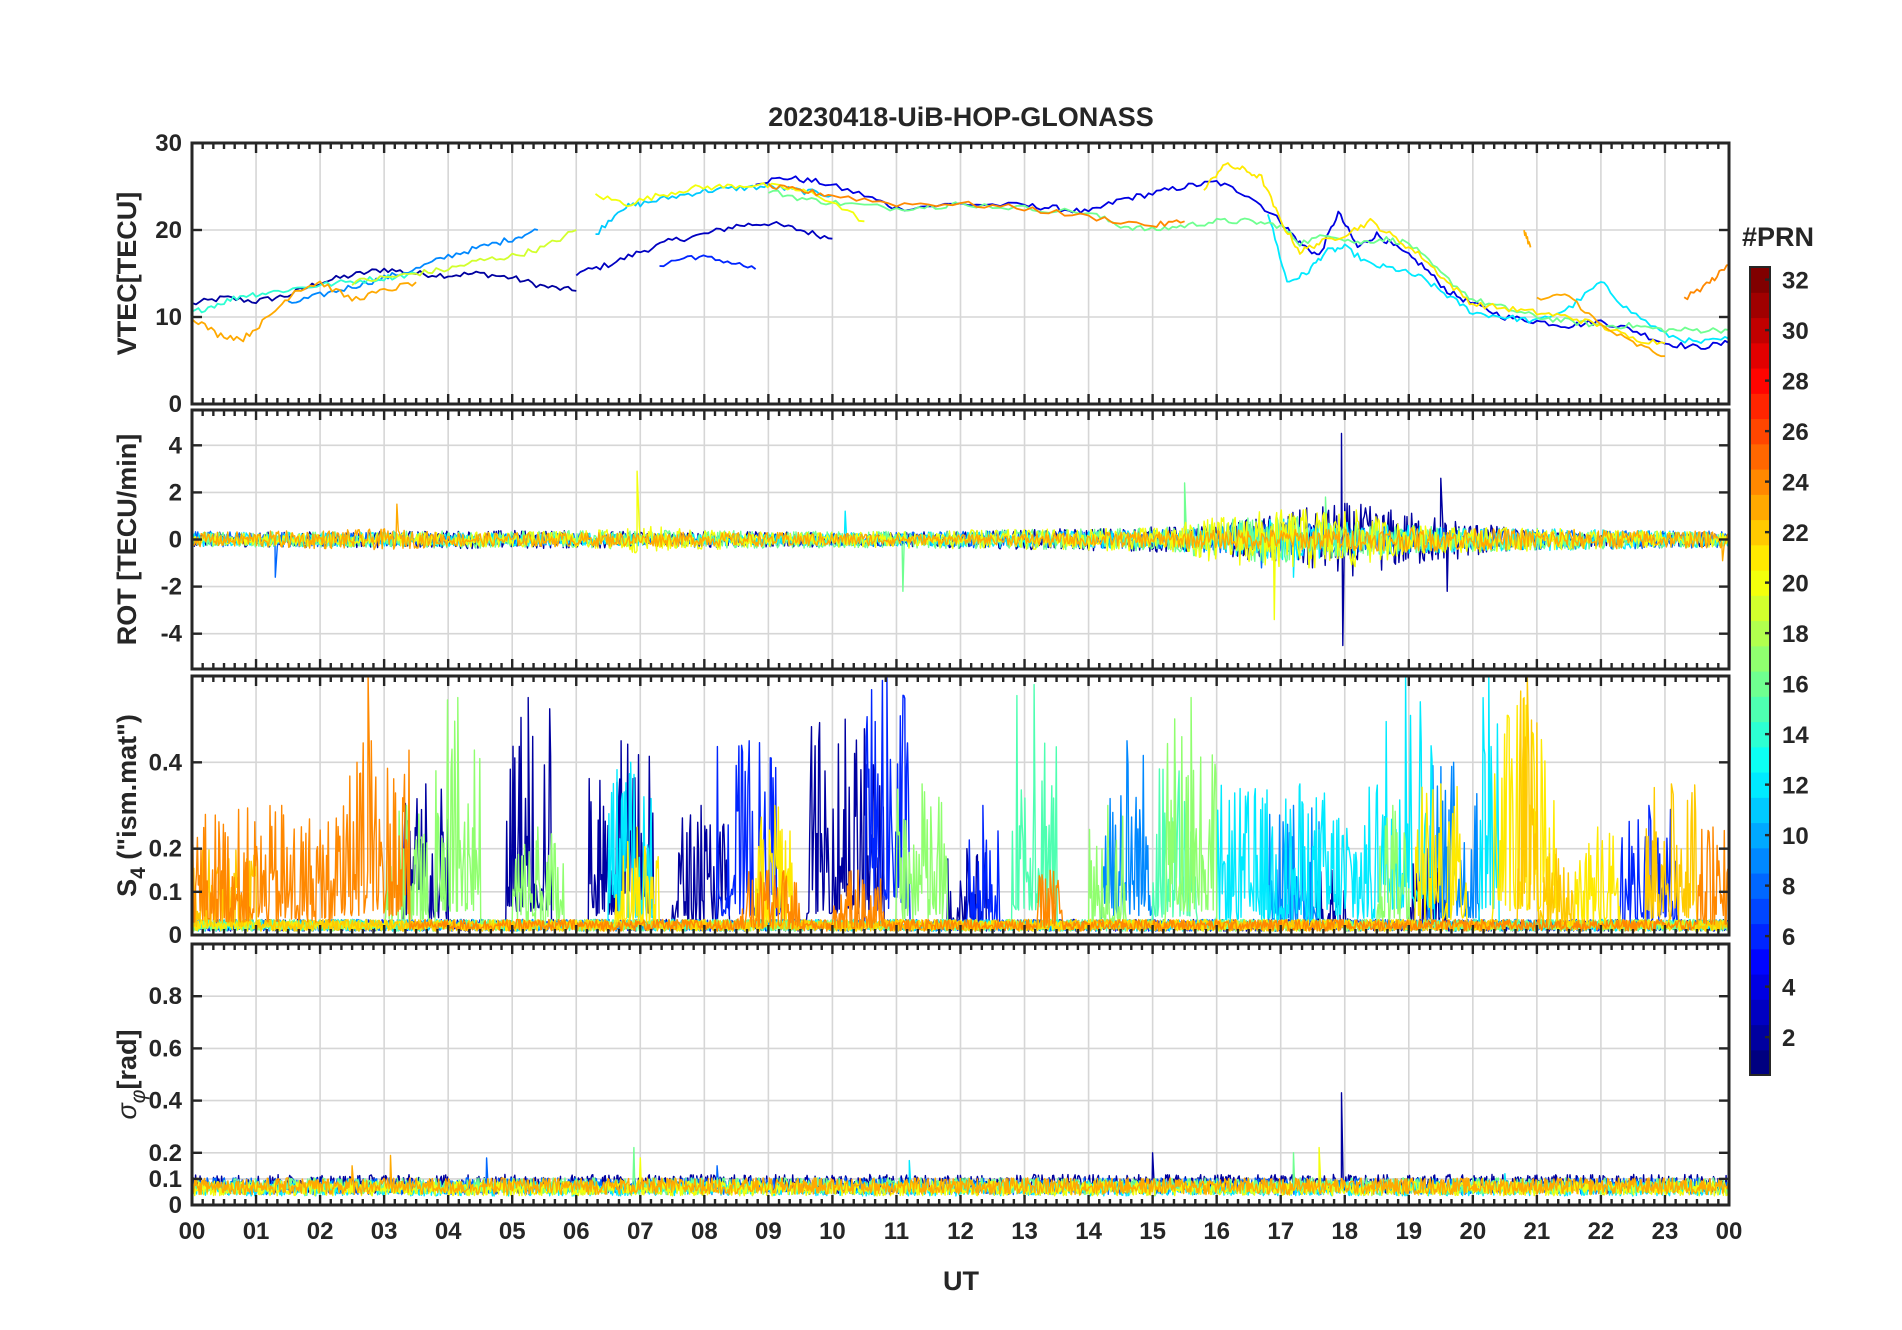 This screenshot has height=1330, width=1902. I want to click on x-tick-label: 06, so click(576, 1231).